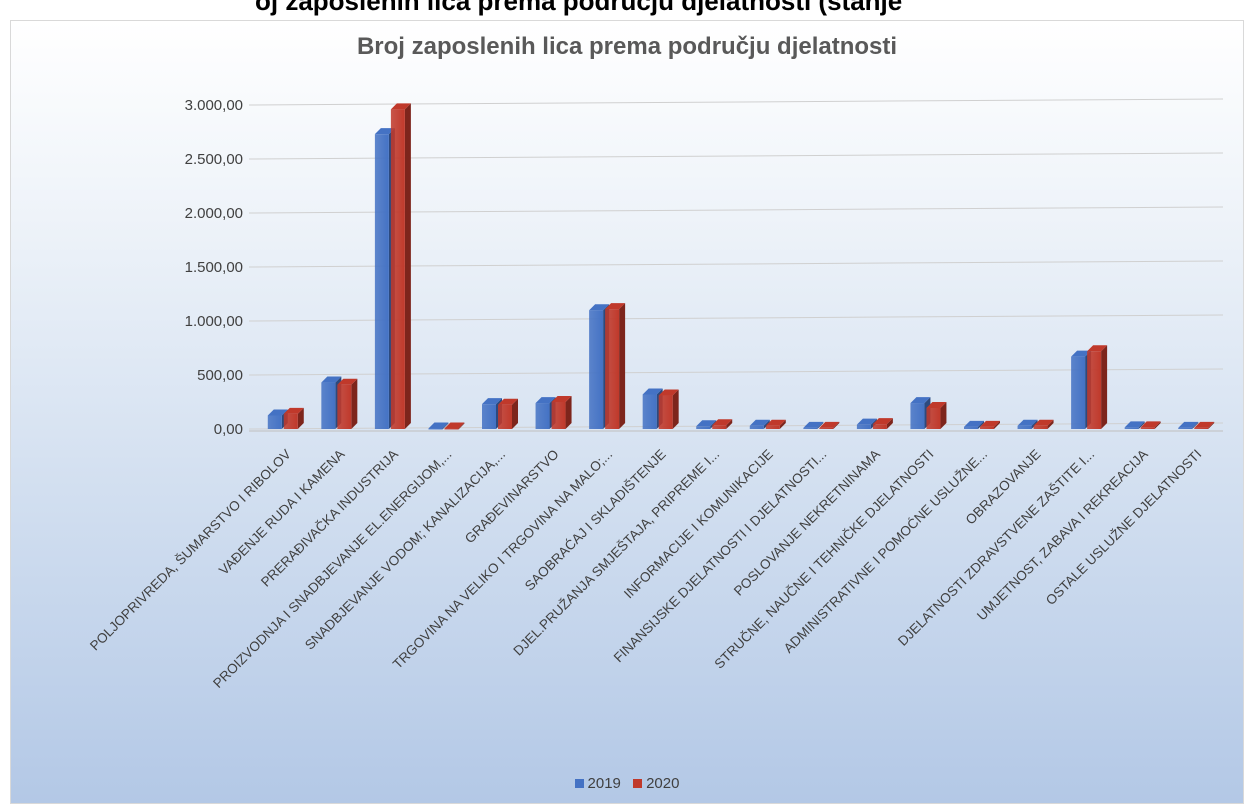 This screenshot has height=806, width=1252. I want to click on y-tick-label: 500,00, so click(220, 375).